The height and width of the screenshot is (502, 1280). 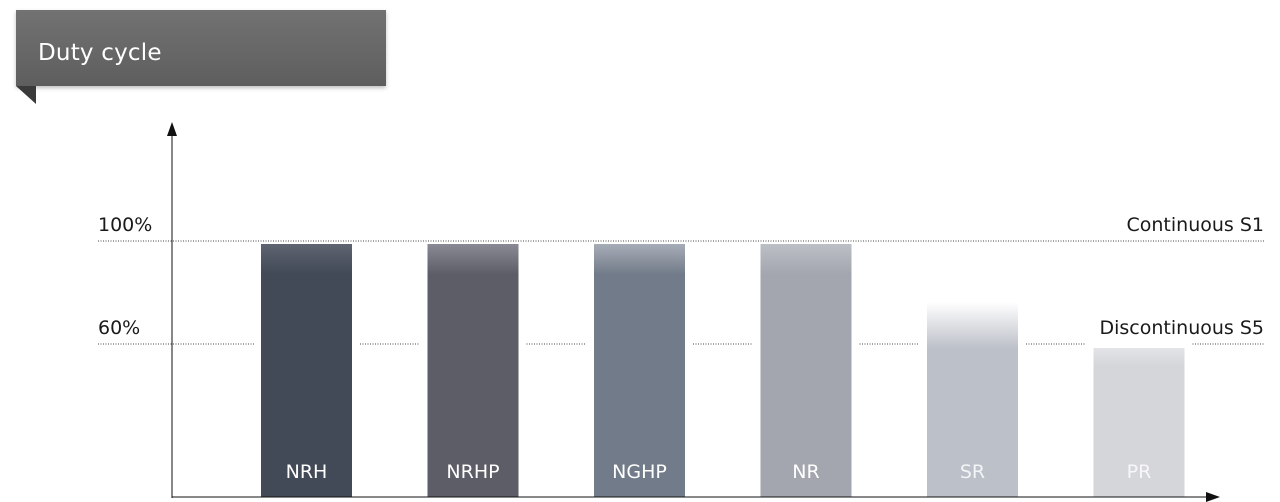 What do you see at coordinates (972, 472) in the screenshot?
I see `bar-label-sr: SR` at bounding box center [972, 472].